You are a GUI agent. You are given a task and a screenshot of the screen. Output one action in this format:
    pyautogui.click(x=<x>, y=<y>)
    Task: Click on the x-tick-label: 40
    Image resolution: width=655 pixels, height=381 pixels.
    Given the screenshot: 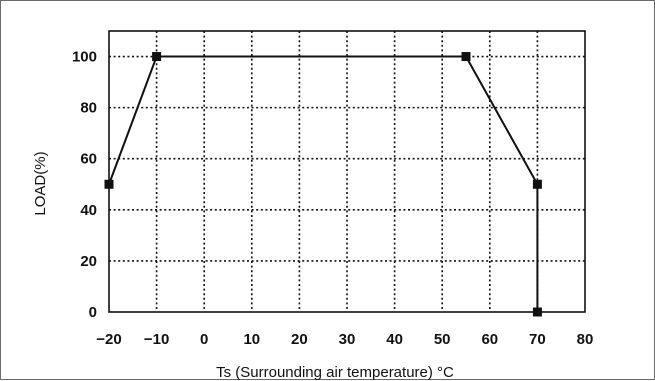 What is the action you would take?
    pyautogui.click(x=394, y=339)
    